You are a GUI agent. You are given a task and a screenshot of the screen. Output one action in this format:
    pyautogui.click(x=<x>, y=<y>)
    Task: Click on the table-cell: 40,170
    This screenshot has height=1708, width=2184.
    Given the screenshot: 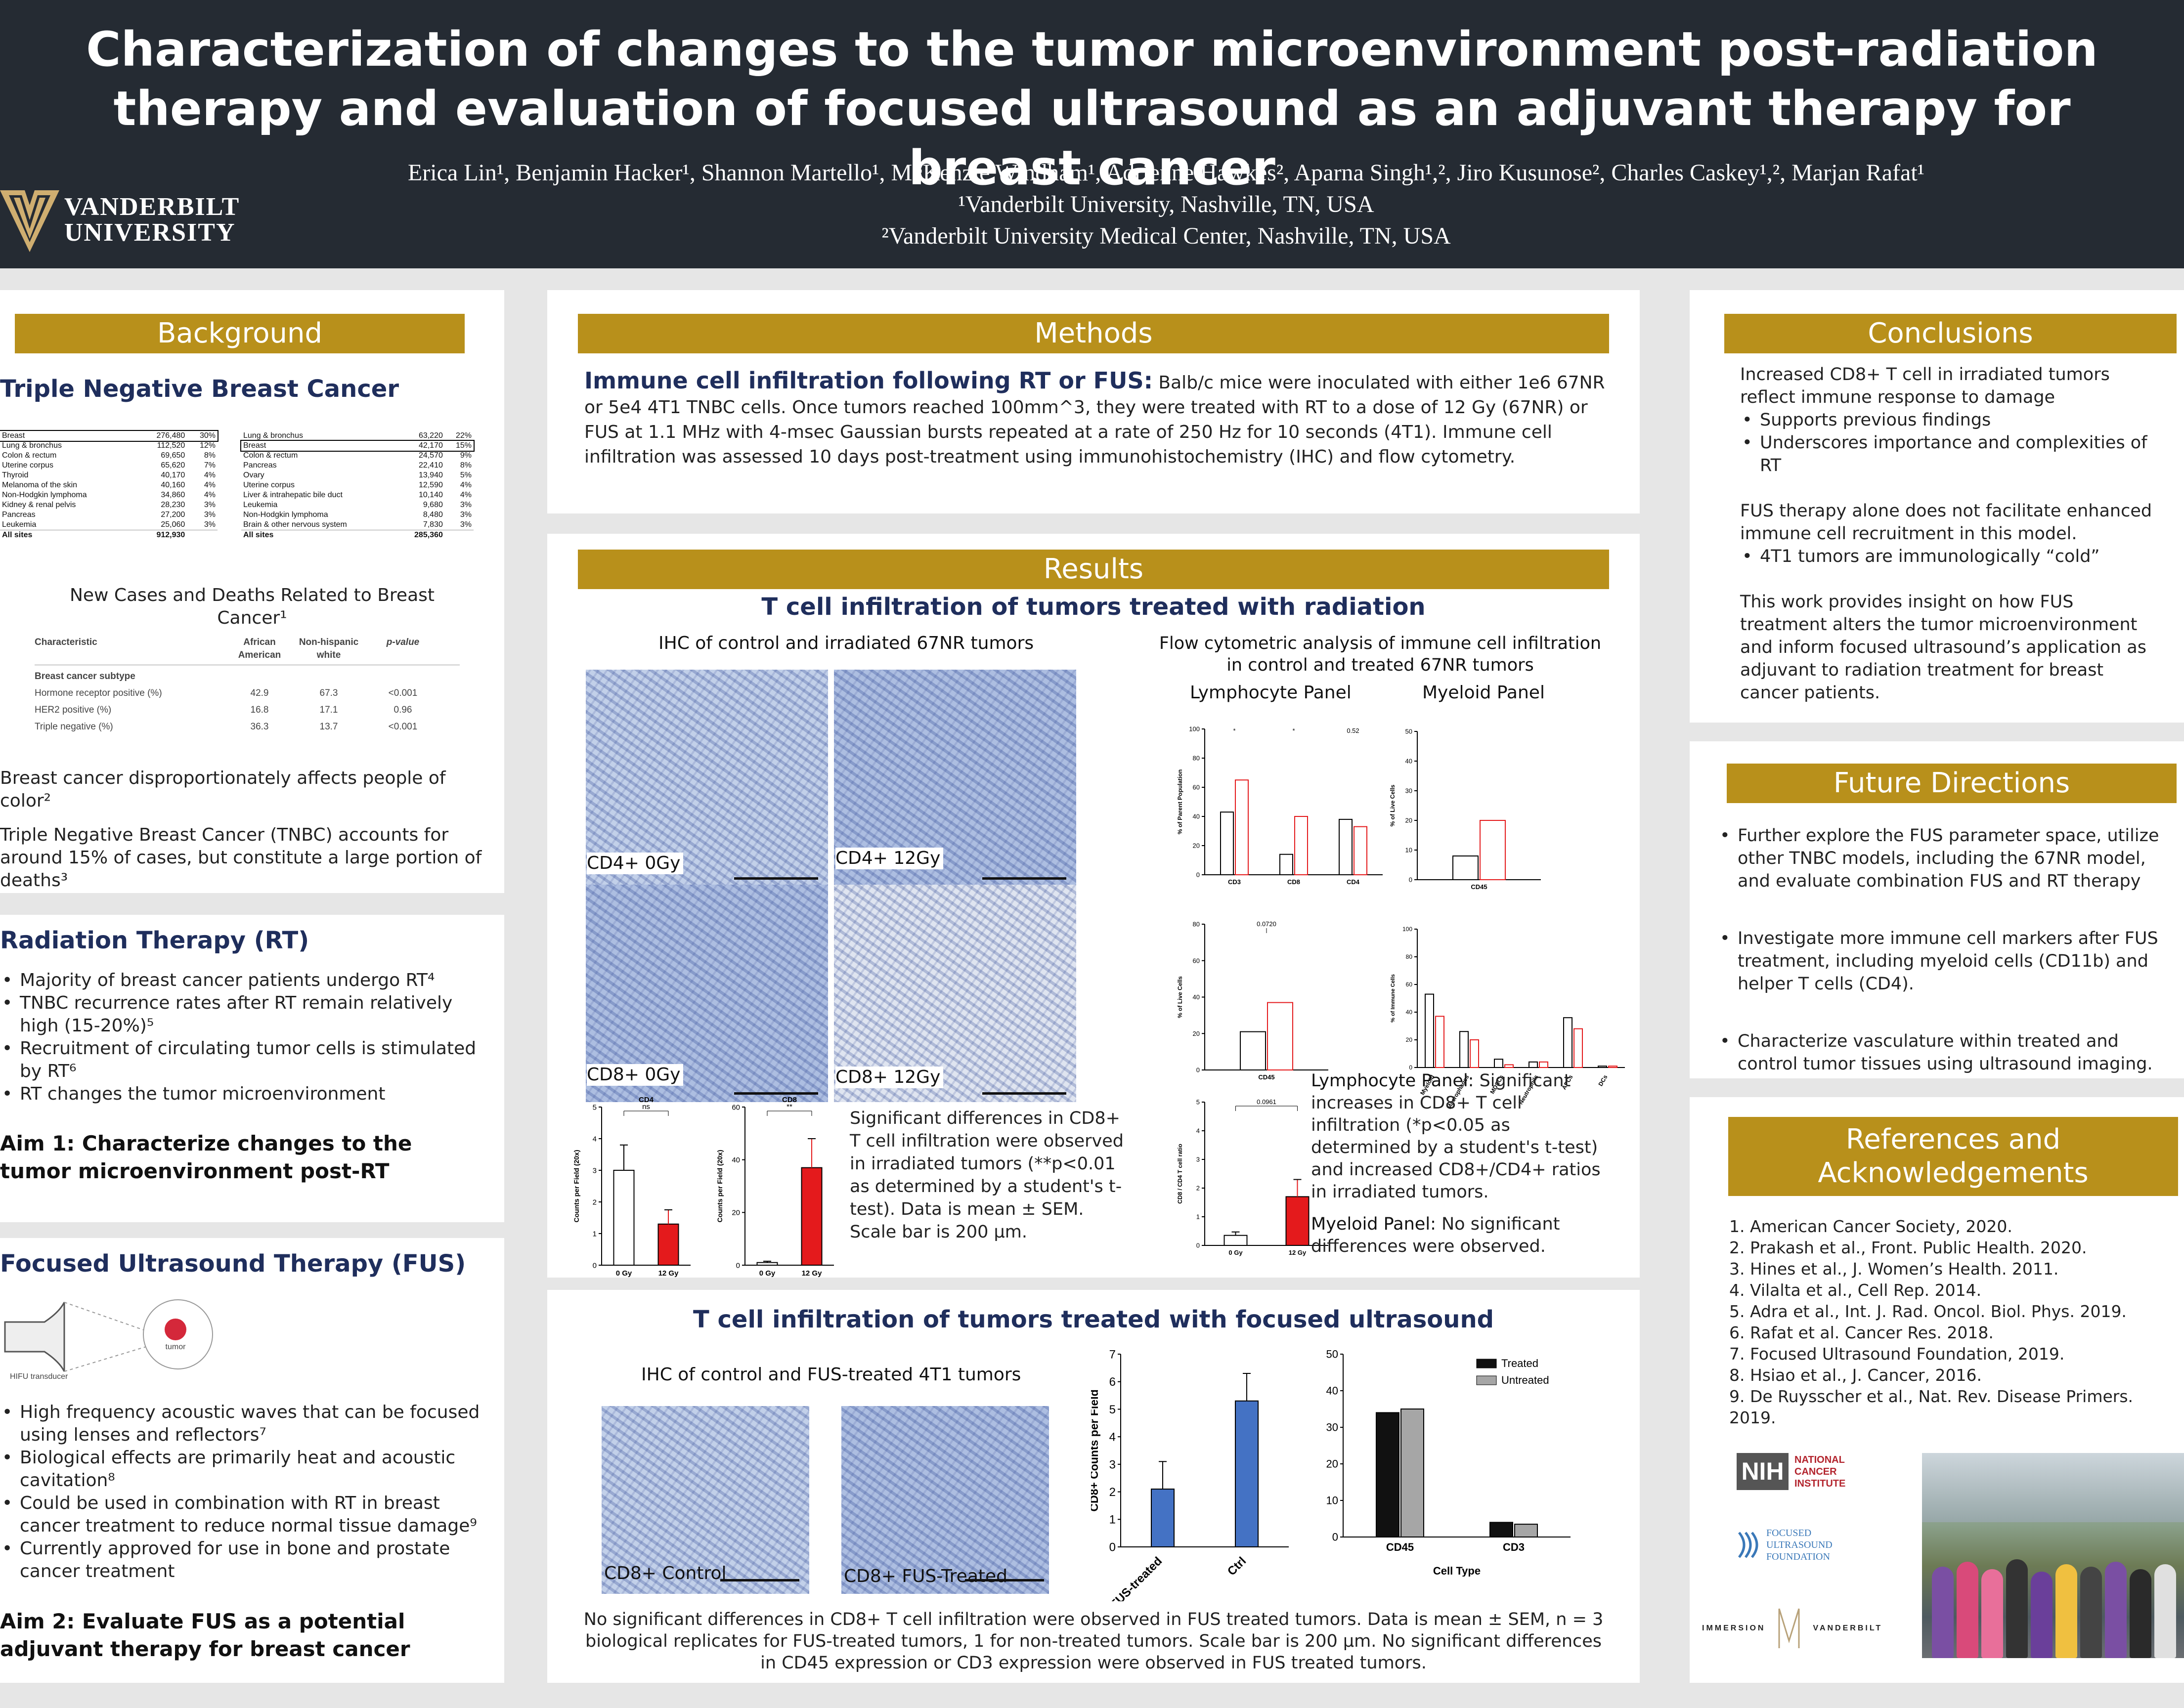 What is the action you would take?
    pyautogui.click(x=173, y=475)
    